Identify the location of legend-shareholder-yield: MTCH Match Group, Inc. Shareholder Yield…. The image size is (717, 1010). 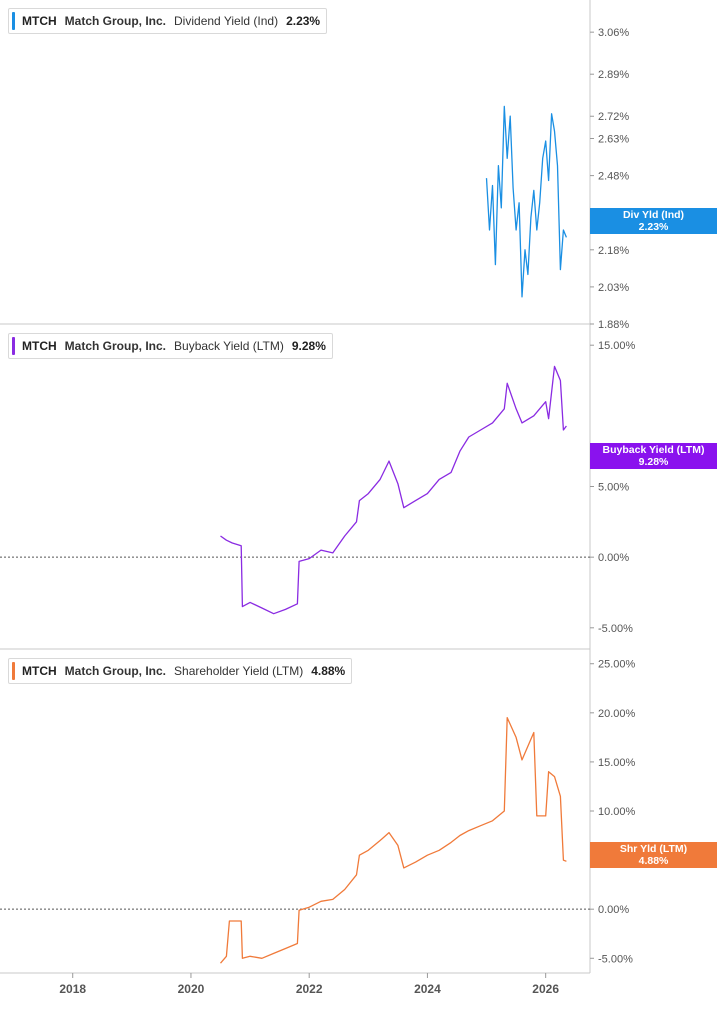
(180, 671).